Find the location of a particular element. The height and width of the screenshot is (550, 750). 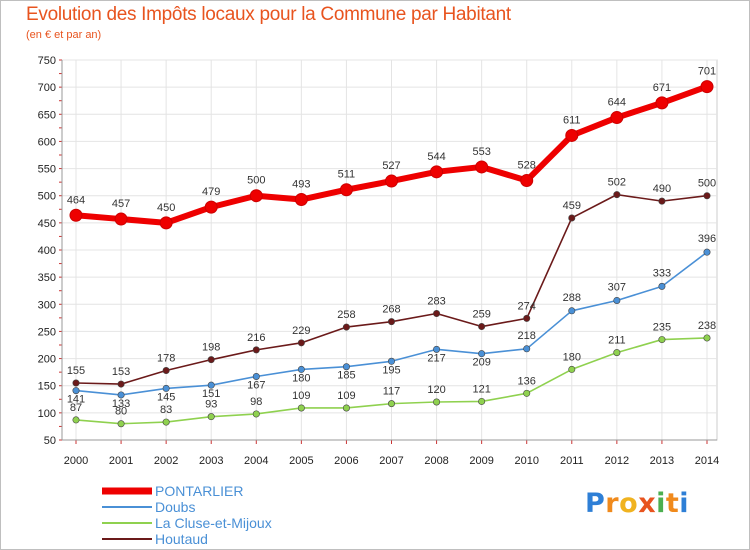

data-label: 238 is located at coordinates (707, 326).